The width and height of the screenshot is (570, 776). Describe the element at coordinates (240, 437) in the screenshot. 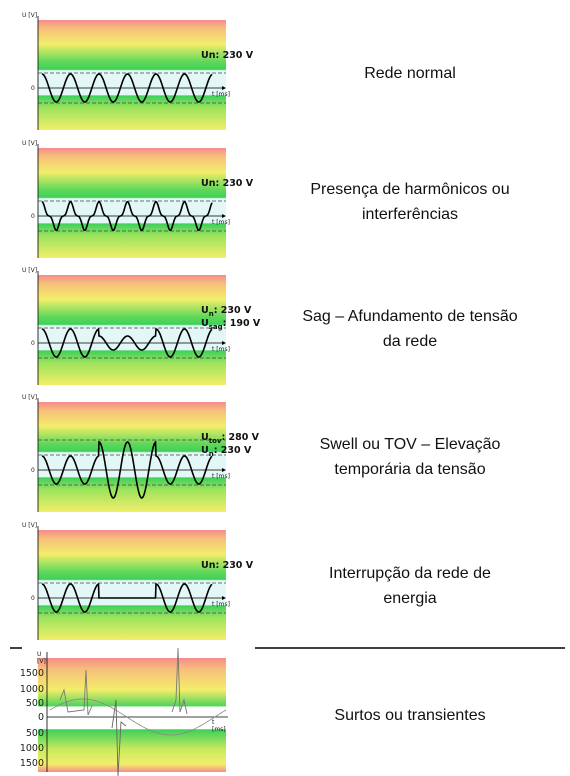

I see `label-rest: : 280 V` at that location.